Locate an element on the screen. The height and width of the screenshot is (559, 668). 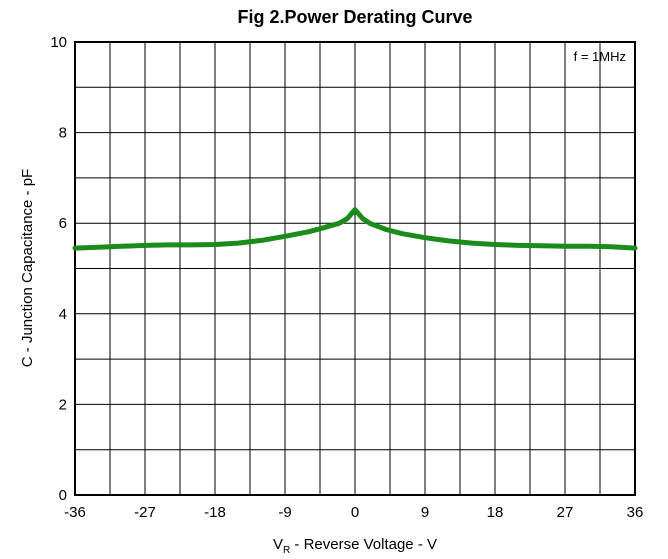
x-tick-label: -27 is located at coordinates (145, 512).